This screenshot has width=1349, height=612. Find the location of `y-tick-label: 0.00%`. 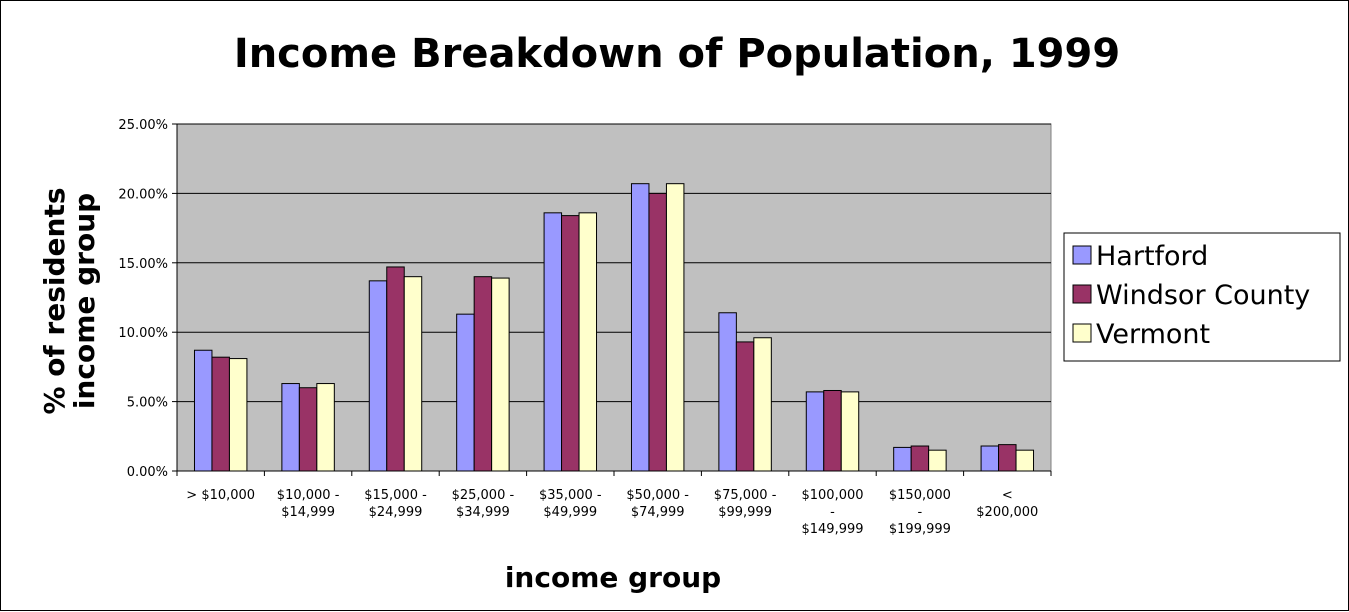

y-tick-label: 0.00% is located at coordinates (147, 472).